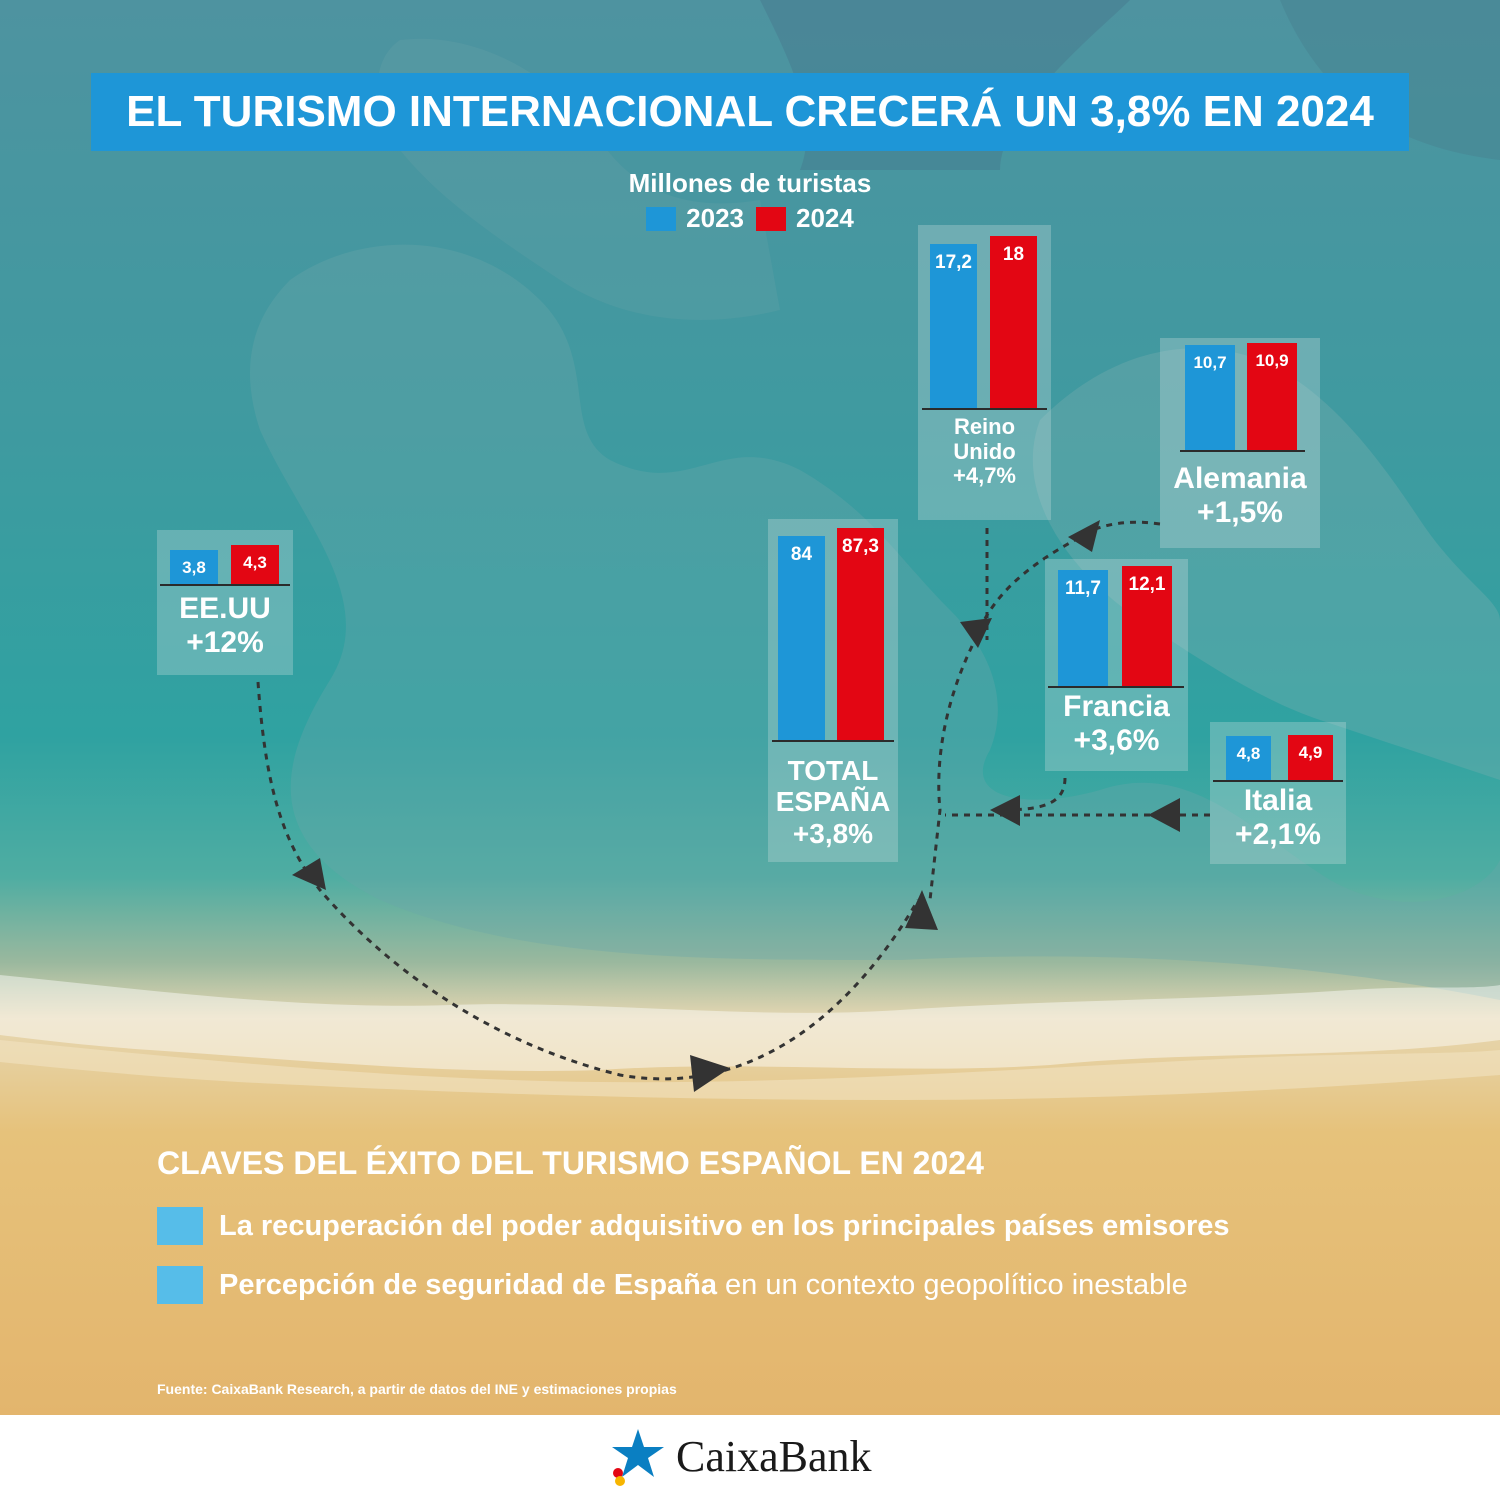 This screenshot has width=1500, height=1500. What do you see at coordinates (225, 642) in the screenshot?
I see `market-growth: +12%` at bounding box center [225, 642].